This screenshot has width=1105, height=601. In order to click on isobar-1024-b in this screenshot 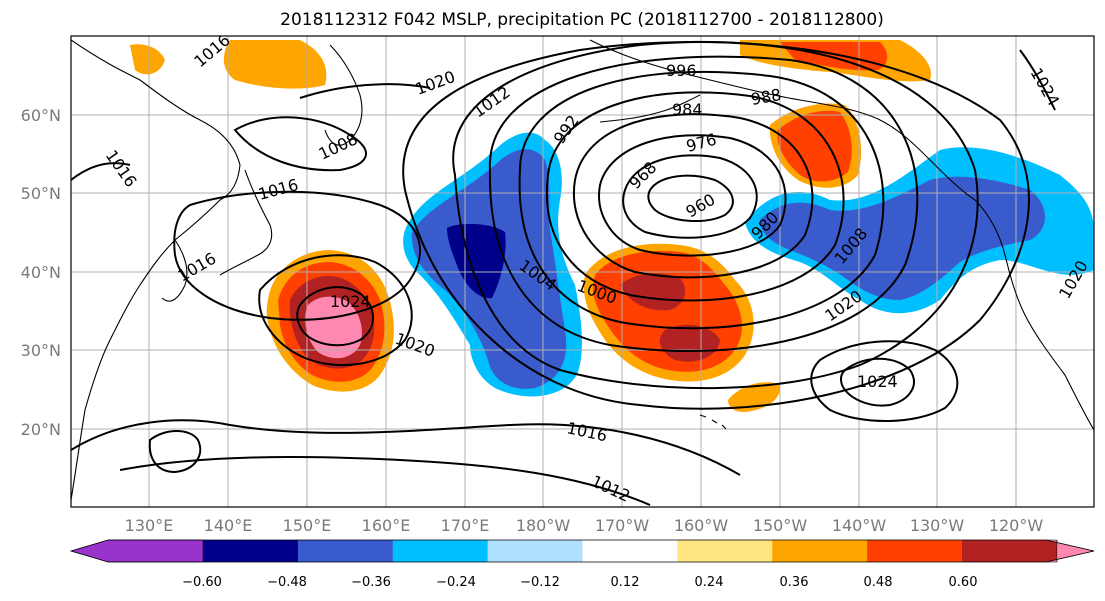, I will do `click(877, 382)`.